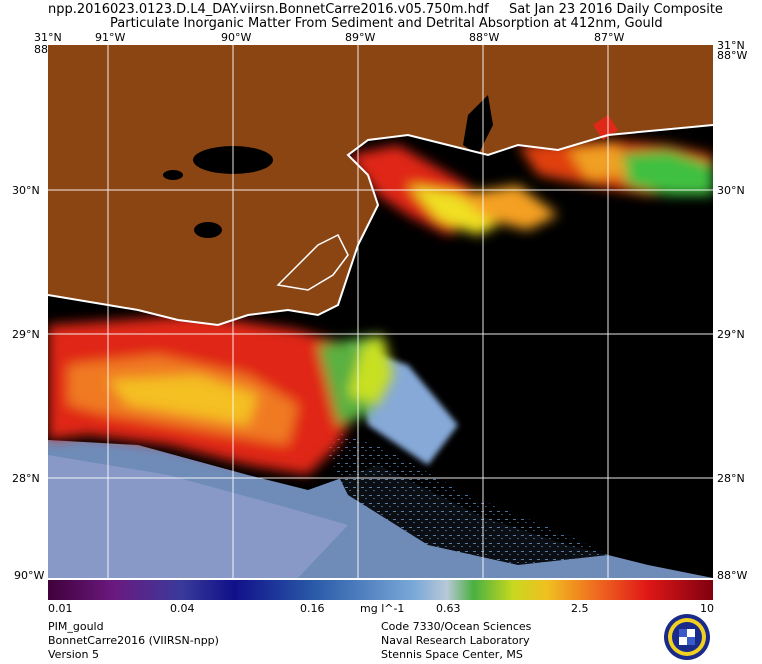  What do you see at coordinates (182, 608) in the screenshot?
I see `colorbar-tick-0.04: 0.04` at bounding box center [182, 608].